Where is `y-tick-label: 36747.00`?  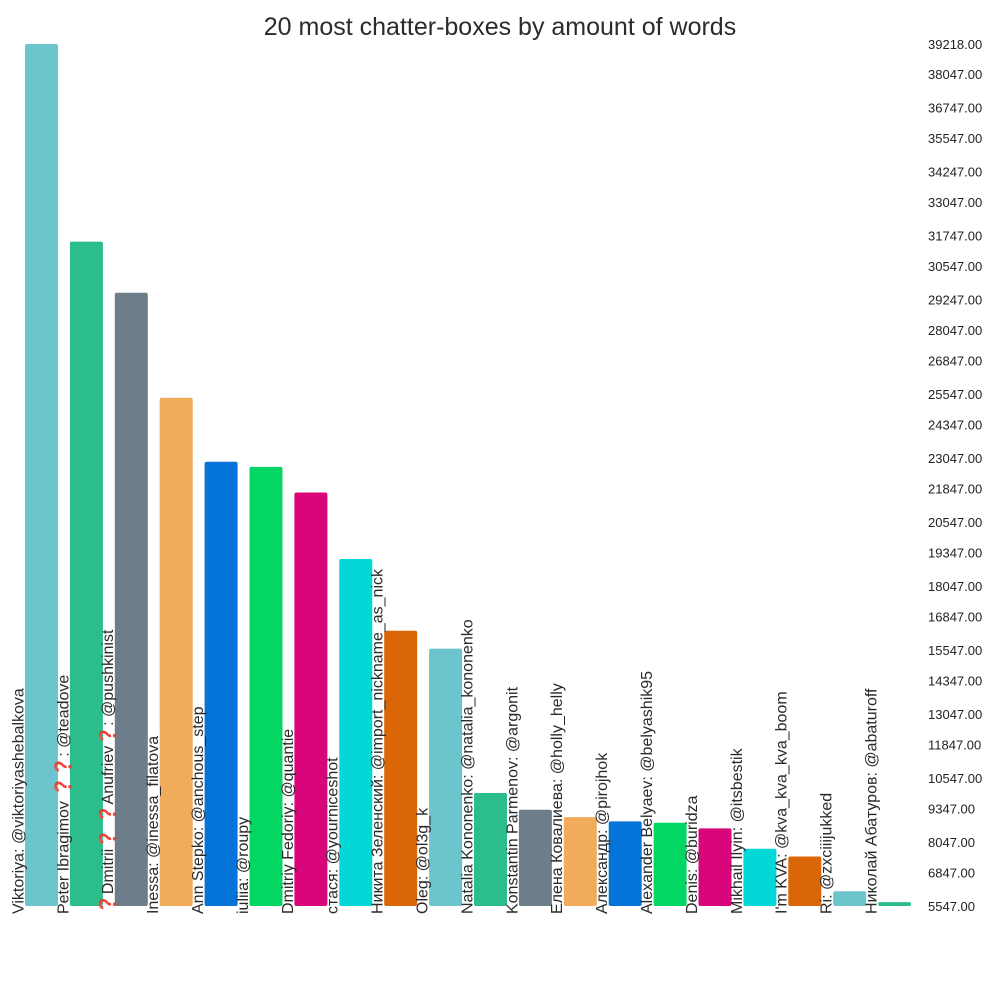
y-tick-label: 36747.00 is located at coordinates (955, 107).